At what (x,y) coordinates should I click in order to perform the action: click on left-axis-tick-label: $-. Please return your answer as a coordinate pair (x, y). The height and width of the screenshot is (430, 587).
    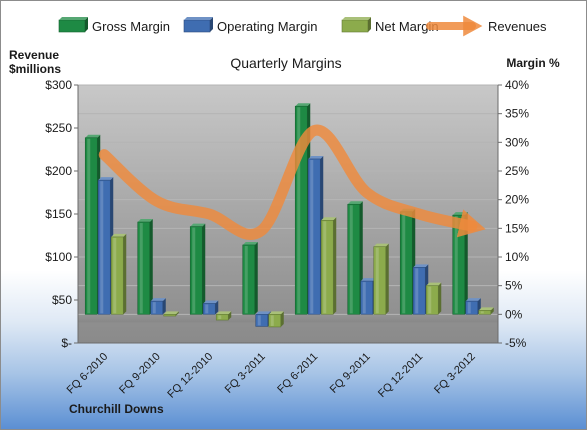
    Looking at the image, I should click on (66, 343).